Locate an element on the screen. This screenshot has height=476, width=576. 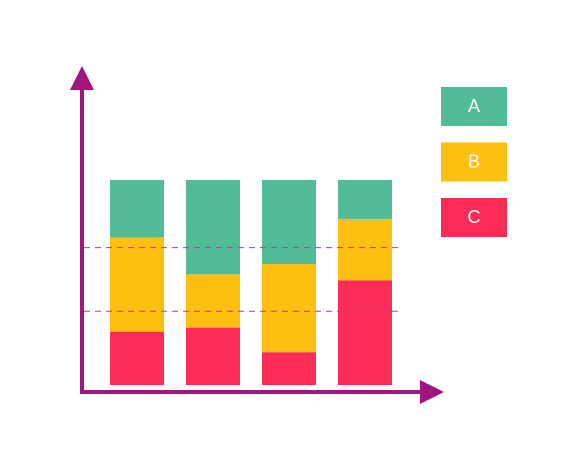
legend-label: B is located at coordinates (474, 161).